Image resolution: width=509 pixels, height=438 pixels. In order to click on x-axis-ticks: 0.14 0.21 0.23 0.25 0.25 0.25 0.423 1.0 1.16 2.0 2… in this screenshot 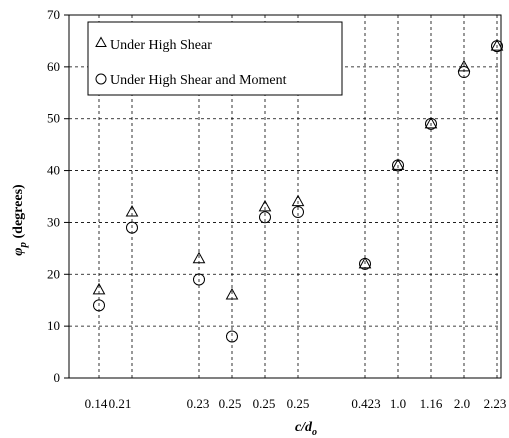, I will do `click(296, 403)`.